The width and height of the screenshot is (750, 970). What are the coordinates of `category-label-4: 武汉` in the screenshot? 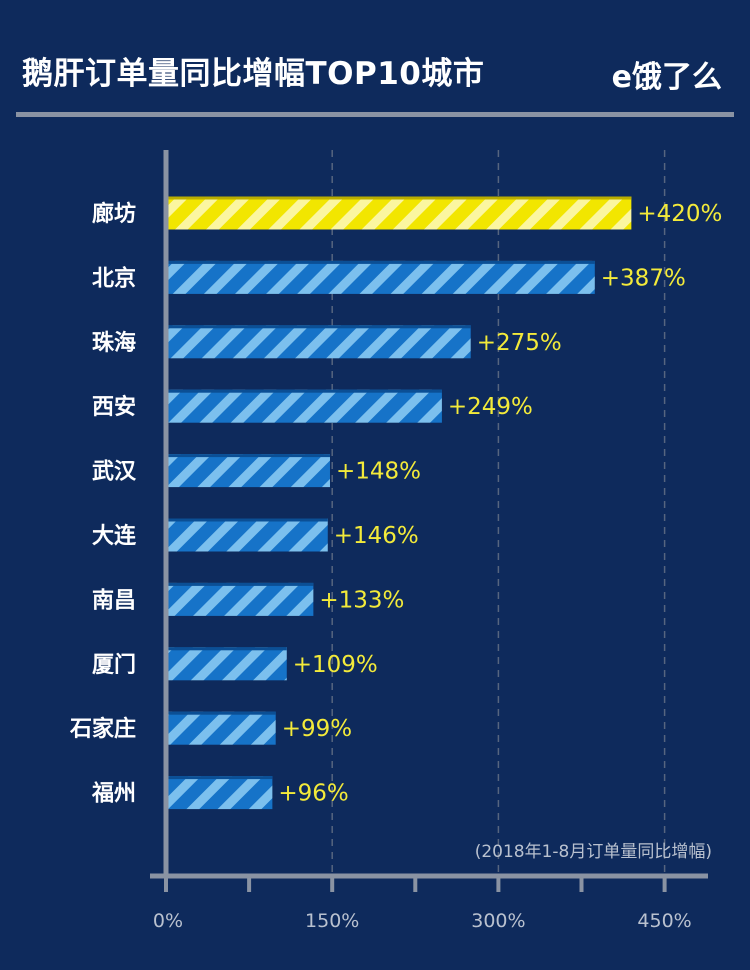 It's located at (114, 472).